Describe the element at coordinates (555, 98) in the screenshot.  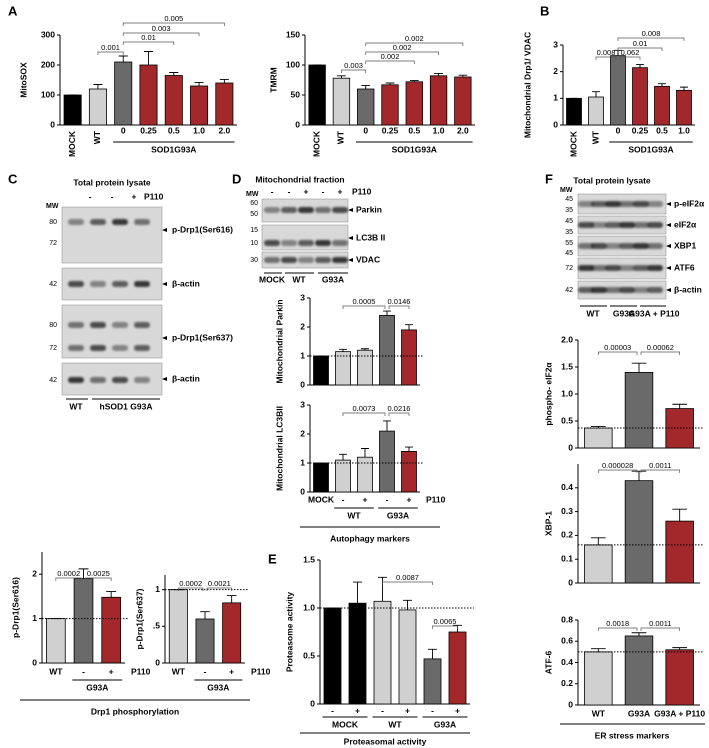
I see `y-tick-label: 1` at that location.